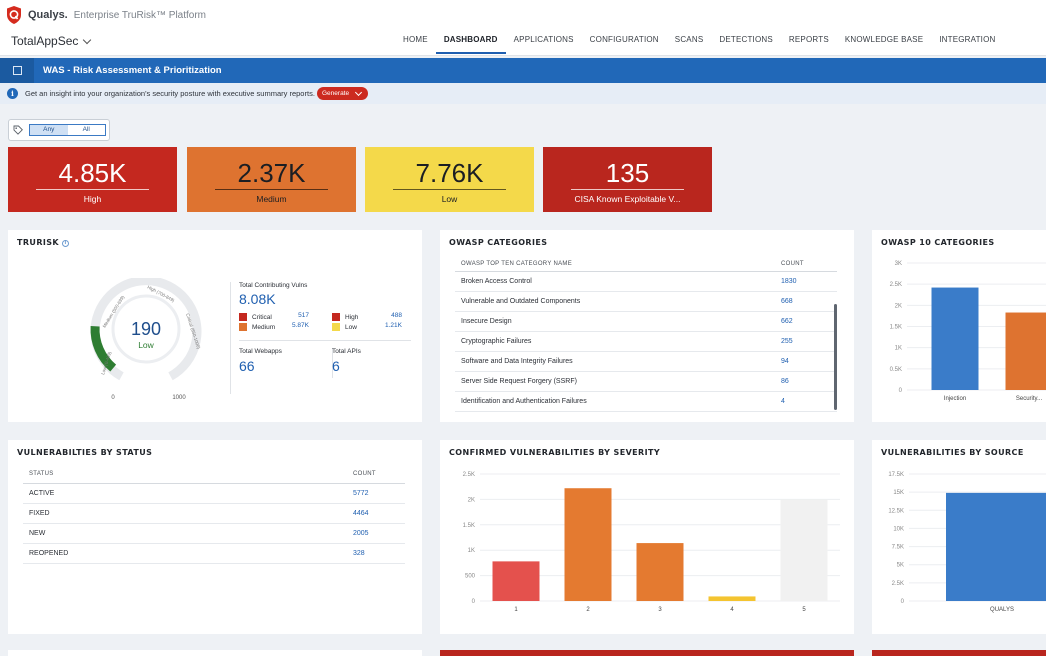 The width and height of the screenshot is (1046, 656). I want to click on nav-applications: APPLICATIONS, so click(543, 39).